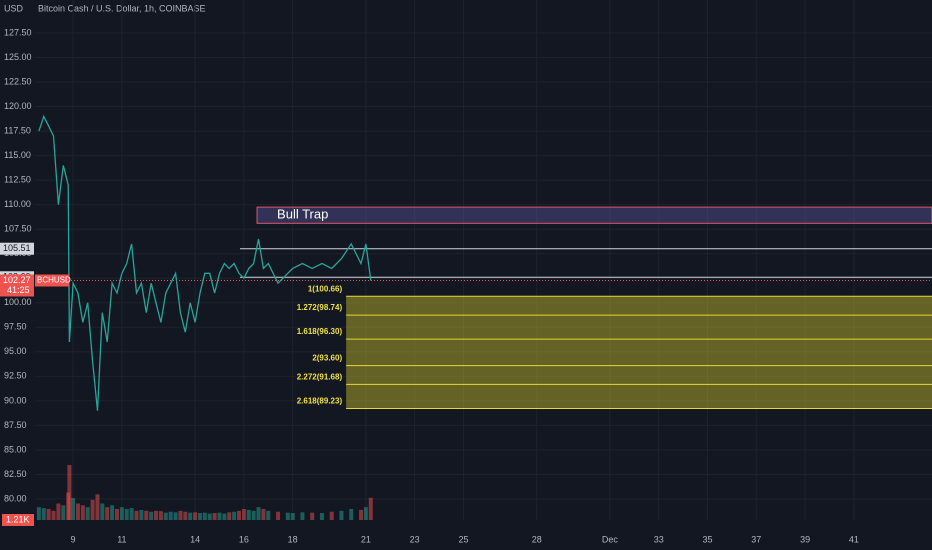  What do you see at coordinates (15, 400) in the screenshot?
I see `y-tick-label: 90.00` at bounding box center [15, 400].